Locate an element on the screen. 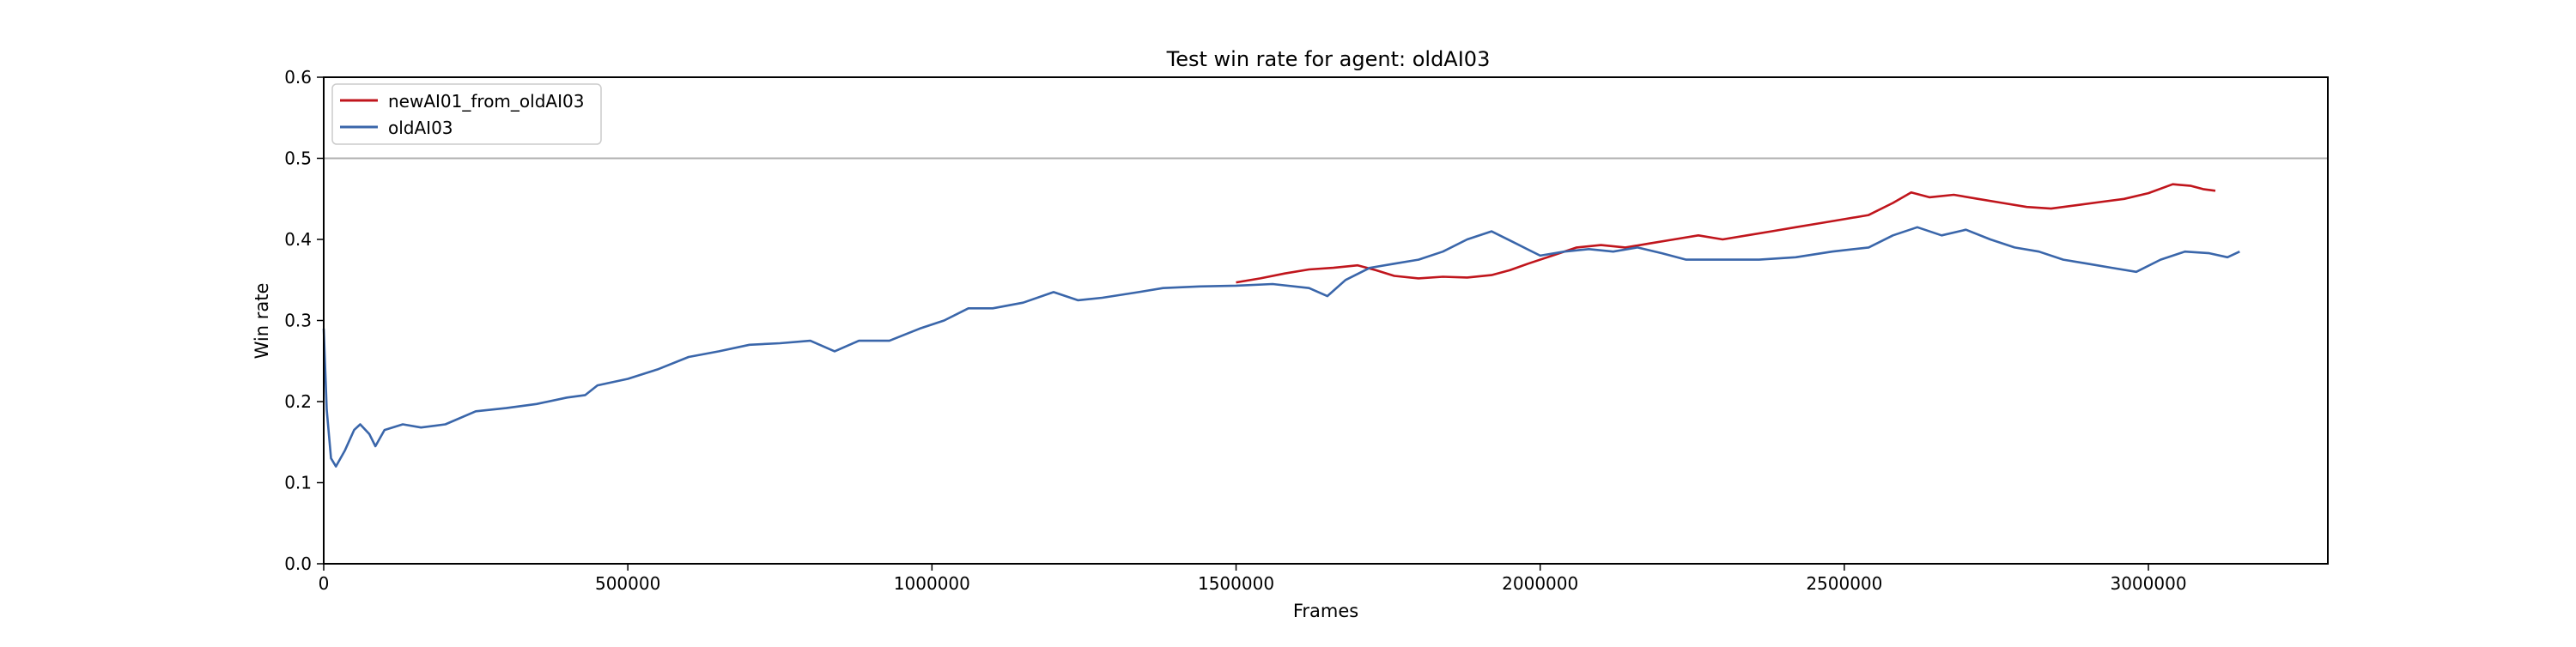  x-tick-label: 500000 is located at coordinates (627, 583).